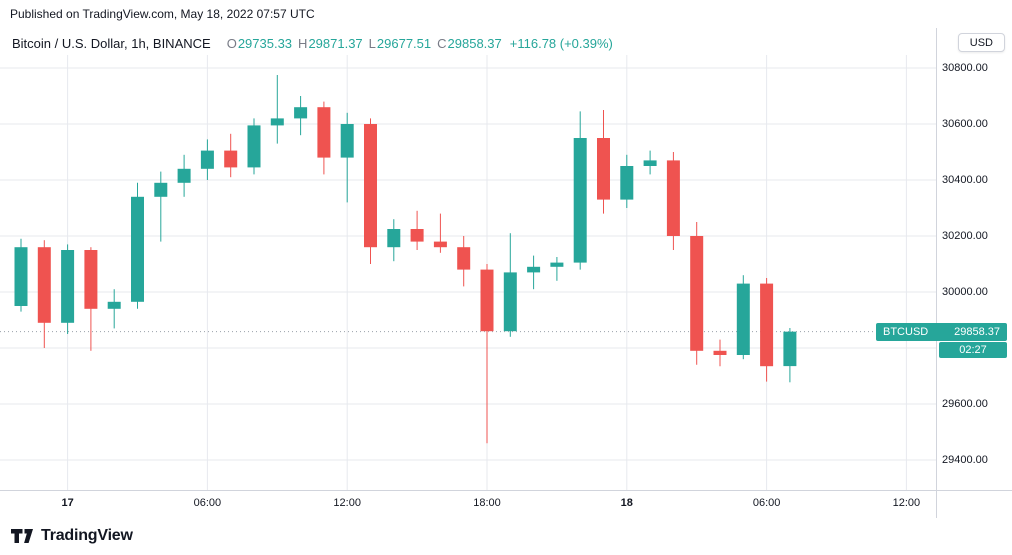 Image resolution: width=1012 pixels, height=555 pixels. Describe the element at coordinates (87, 535) in the screenshot. I see `tradingview-logo-text: TradingView` at that location.